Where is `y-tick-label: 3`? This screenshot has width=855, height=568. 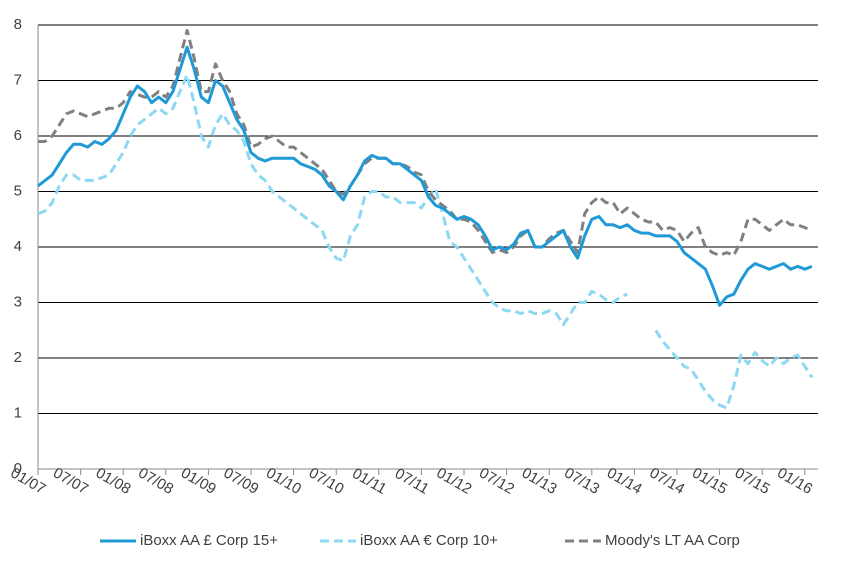
y-tick-label: 3 is located at coordinates (18, 301).